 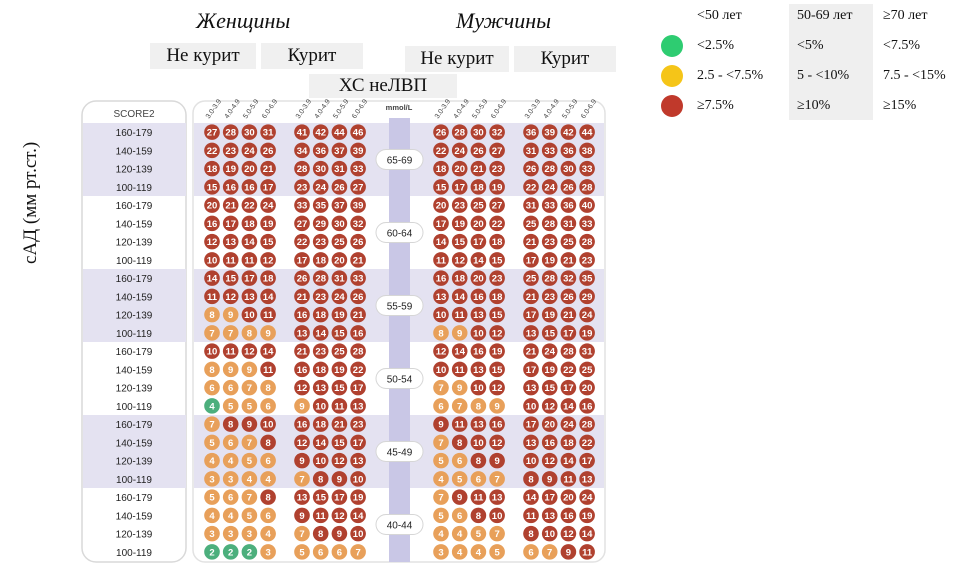 I want to click on age-pill-label: 50-54, so click(x=400, y=380).